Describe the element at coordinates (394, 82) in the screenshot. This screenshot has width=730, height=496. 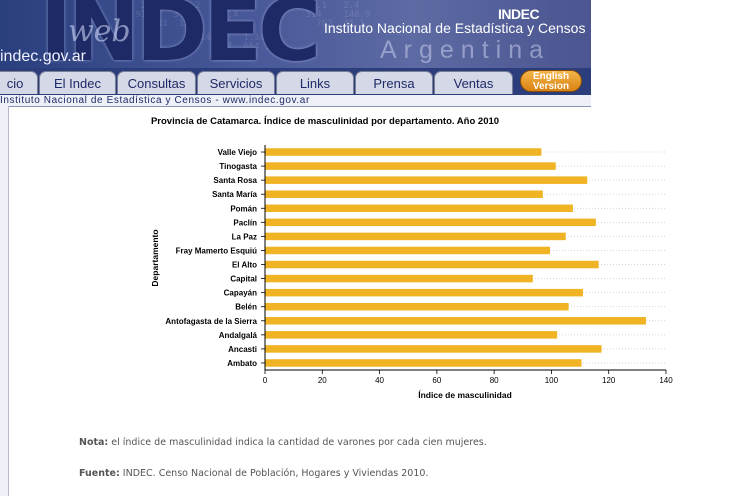
I see `tab-prensa: Prensa` at that location.